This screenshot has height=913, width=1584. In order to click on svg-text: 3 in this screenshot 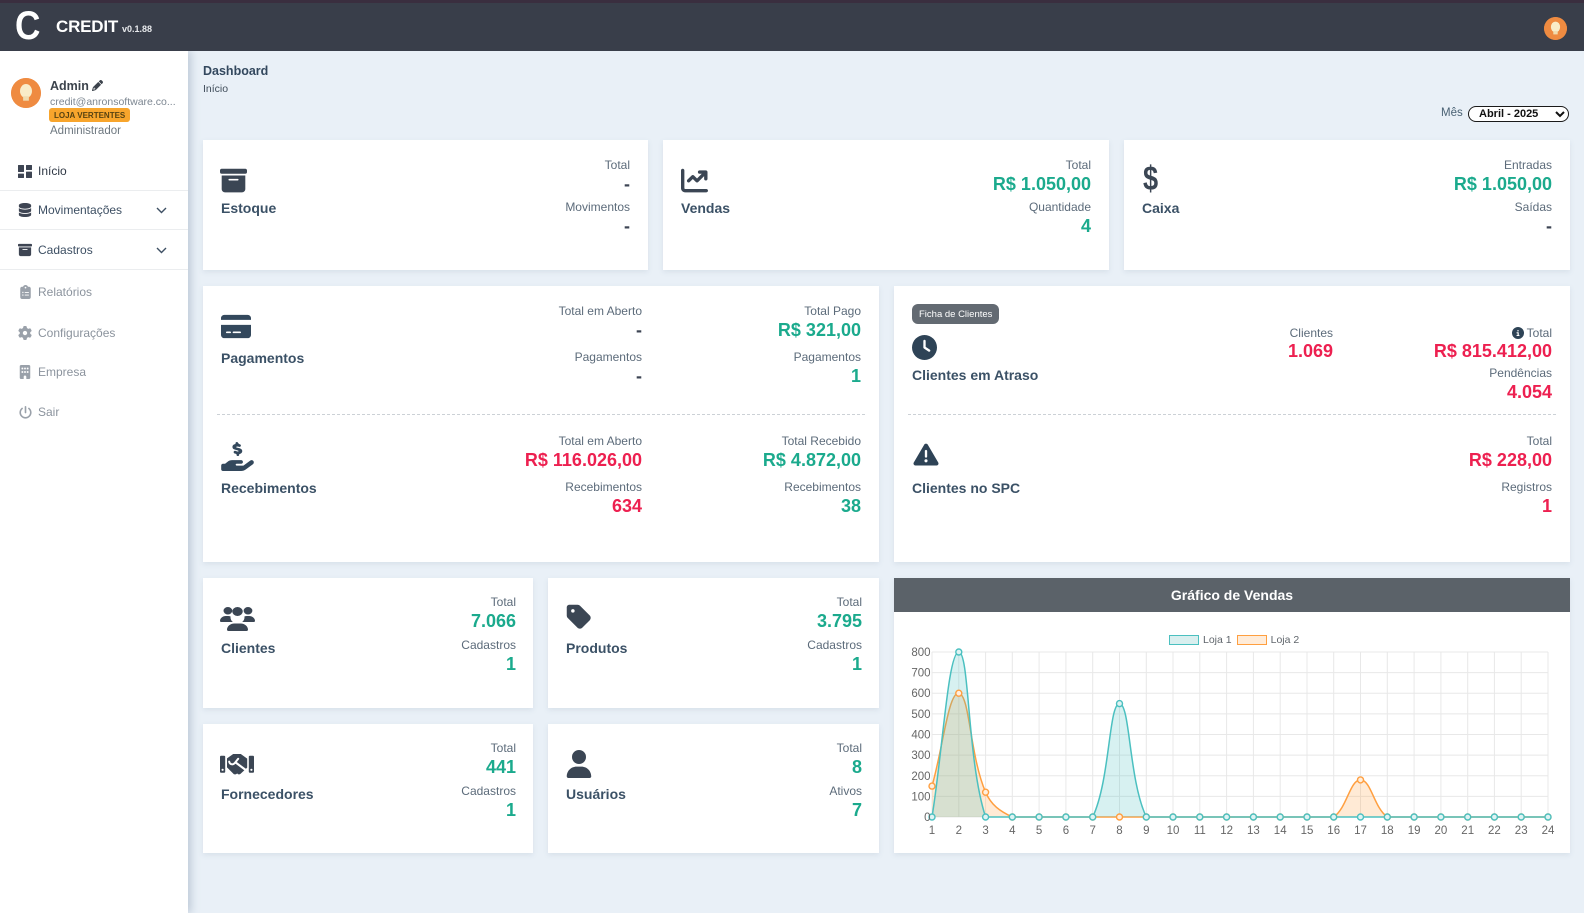, I will do `click(985, 831)`.